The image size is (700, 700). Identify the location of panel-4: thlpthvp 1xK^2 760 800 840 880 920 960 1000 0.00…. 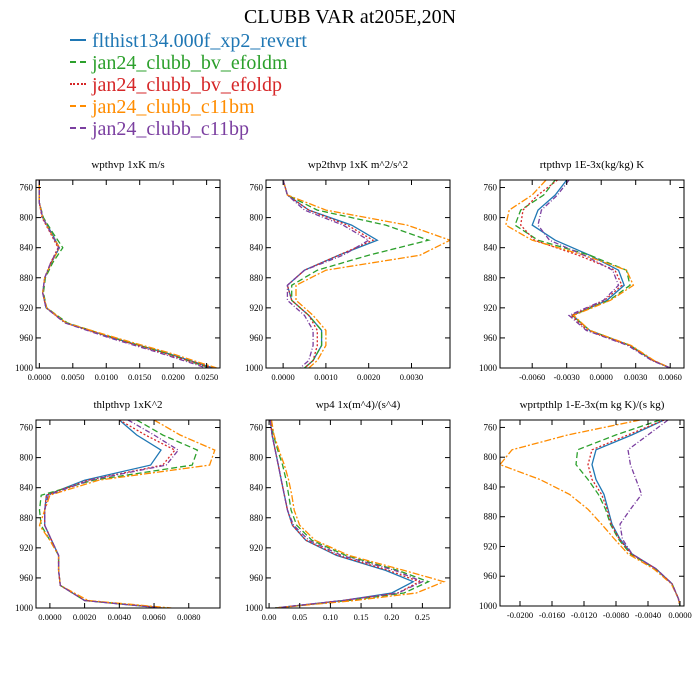
(118, 510).